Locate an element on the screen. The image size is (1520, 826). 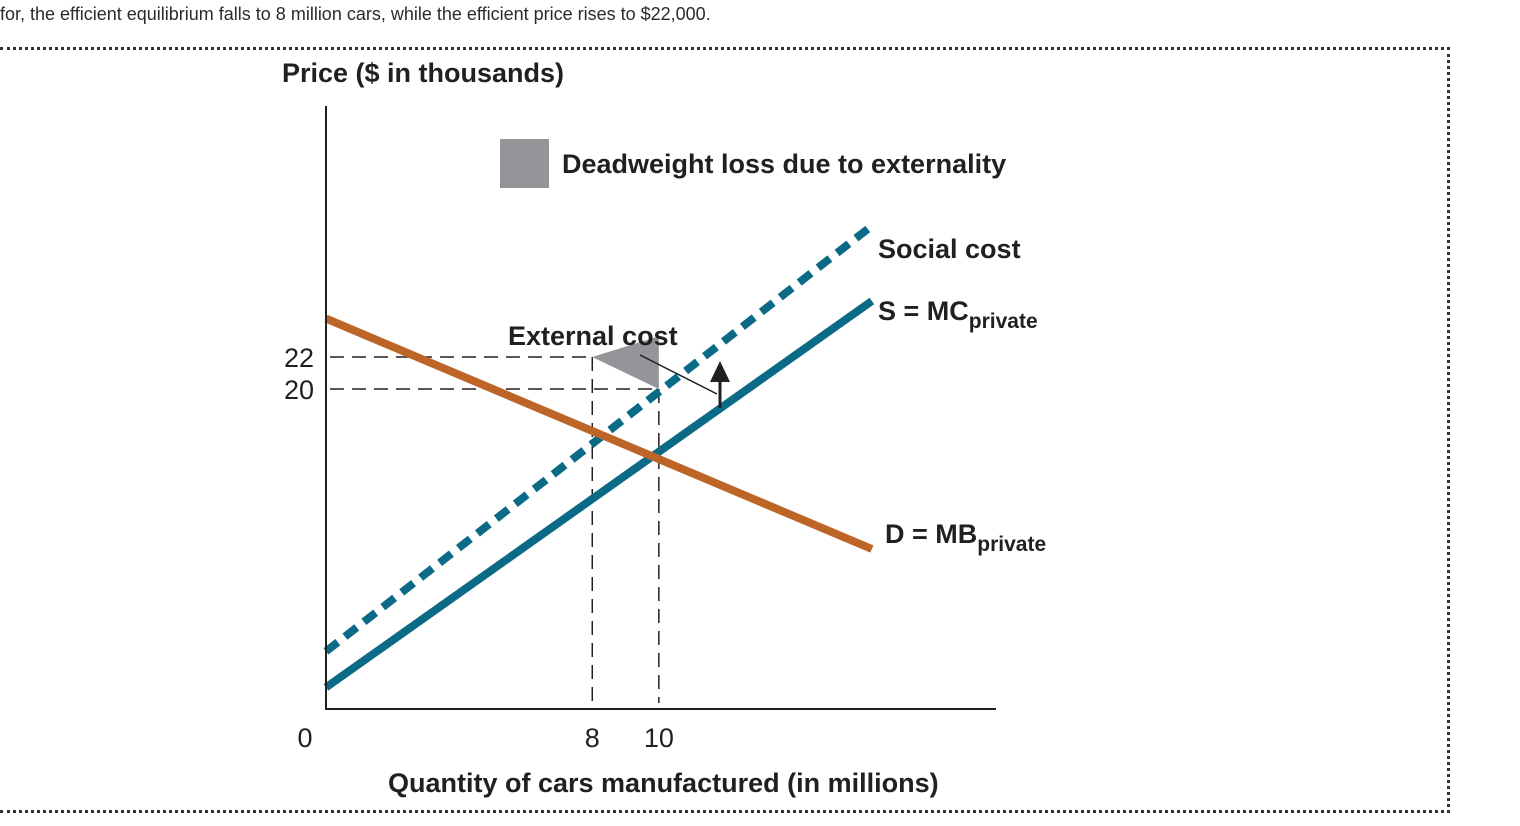
demand-label-main: D = MB is located at coordinates (931, 534).